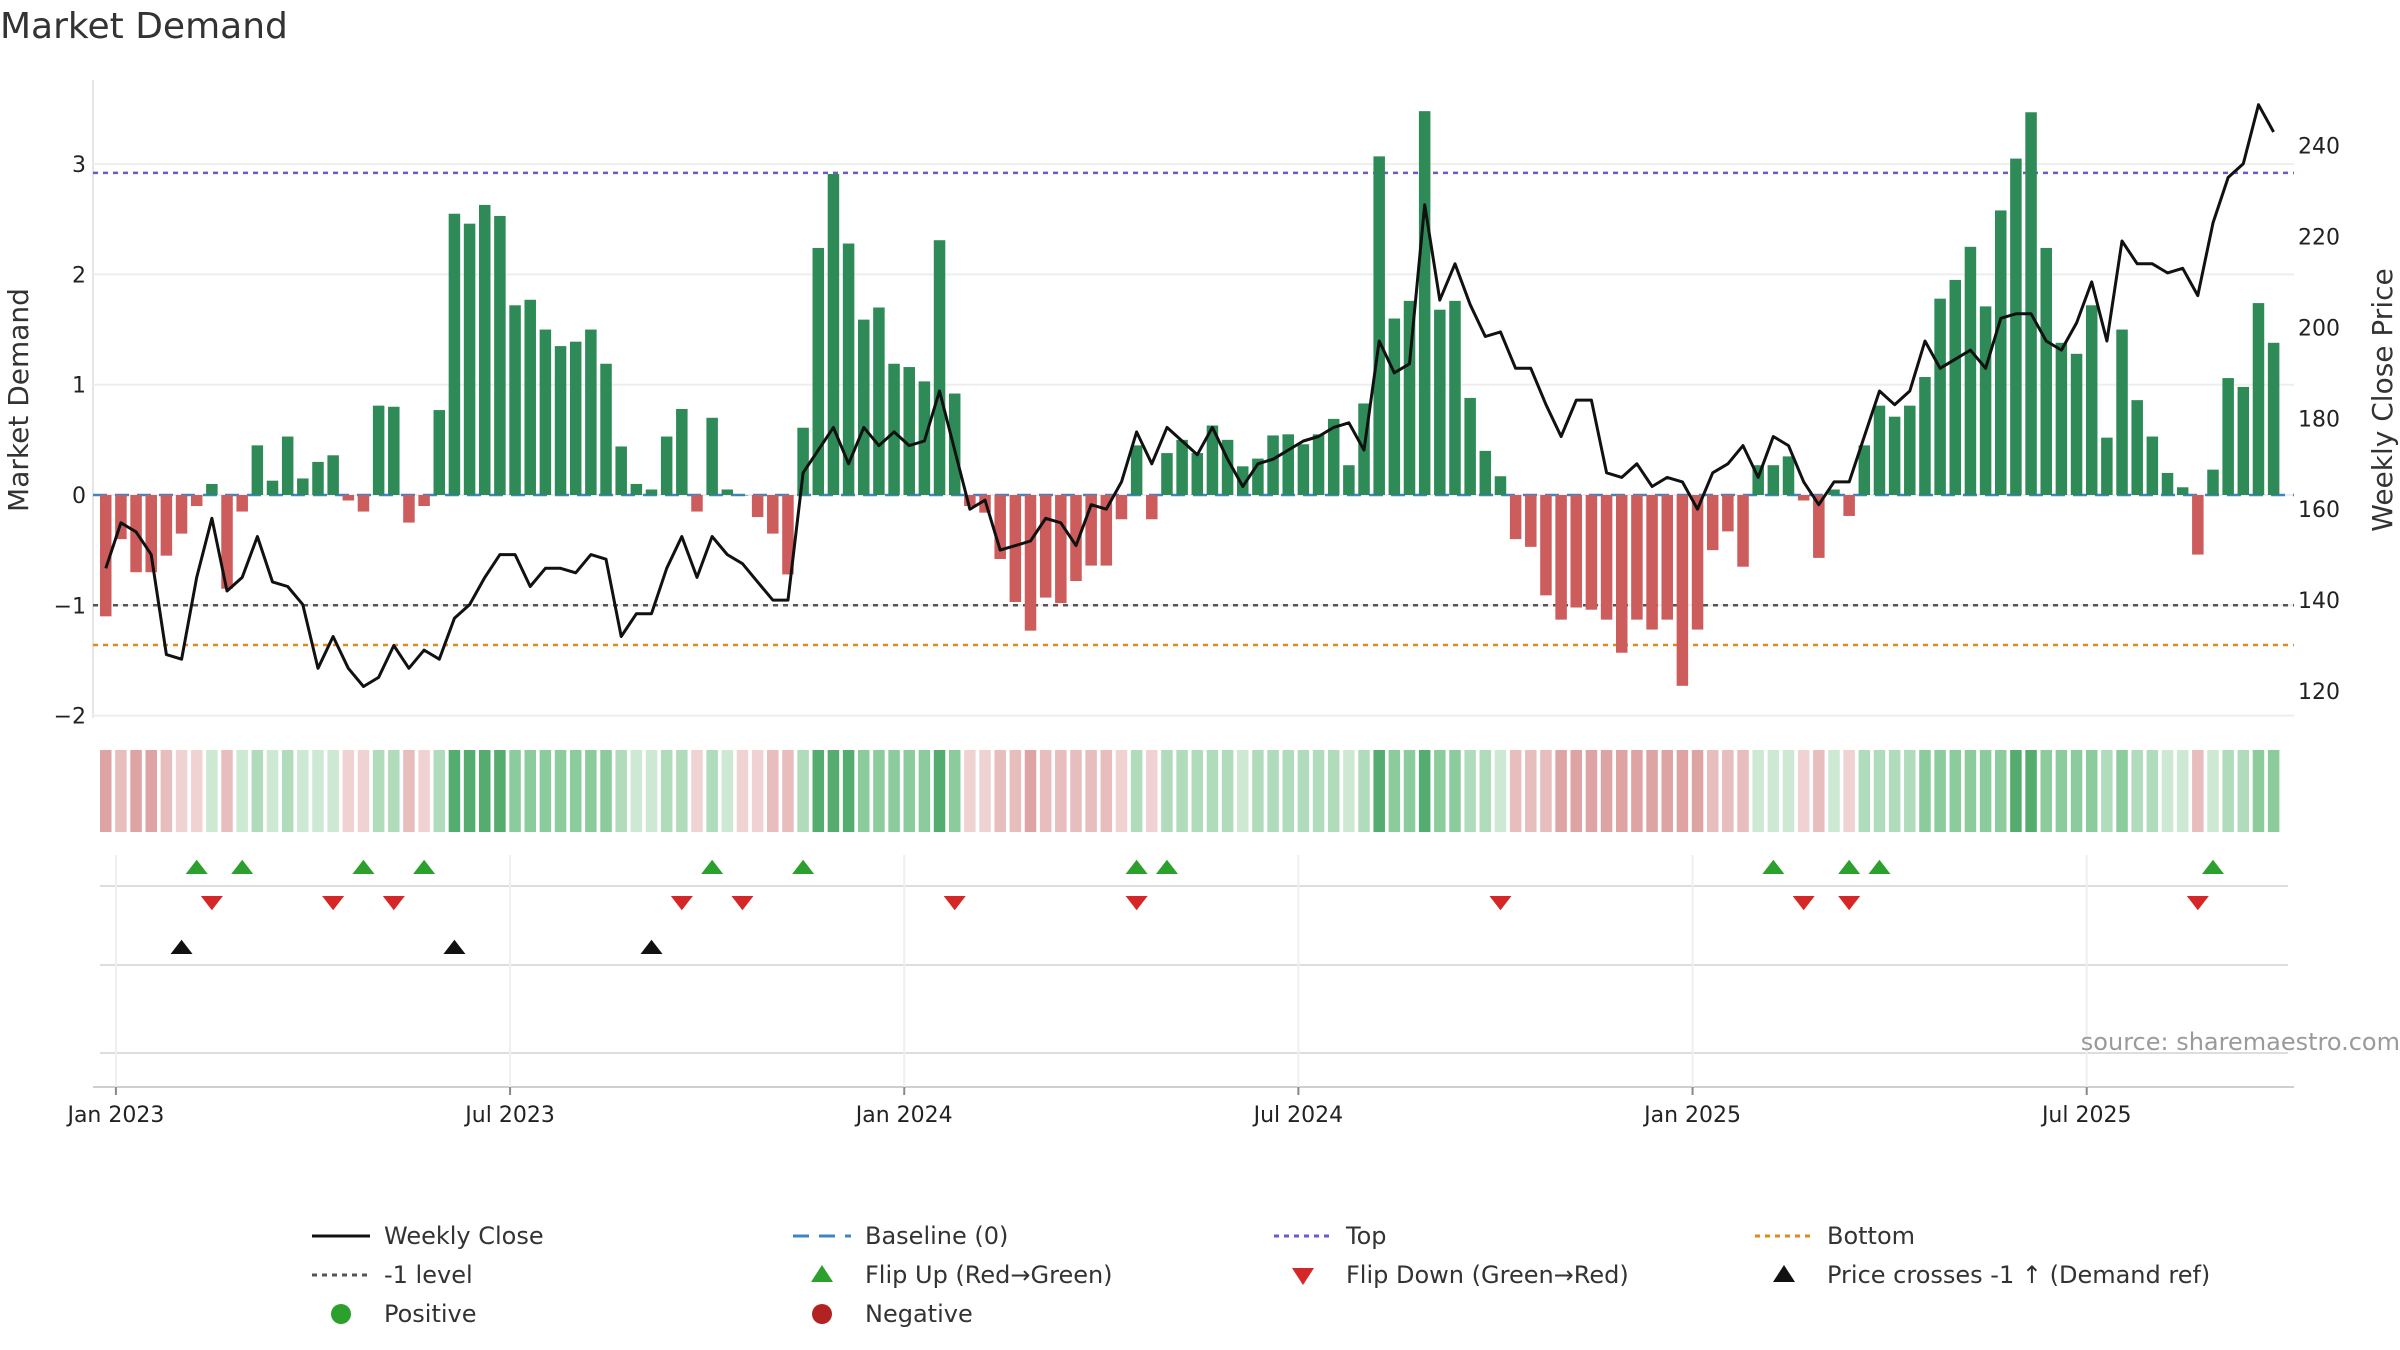 The height and width of the screenshot is (1350, 2400). I want to click on right-tick-label: 200, so click(2319, 328).